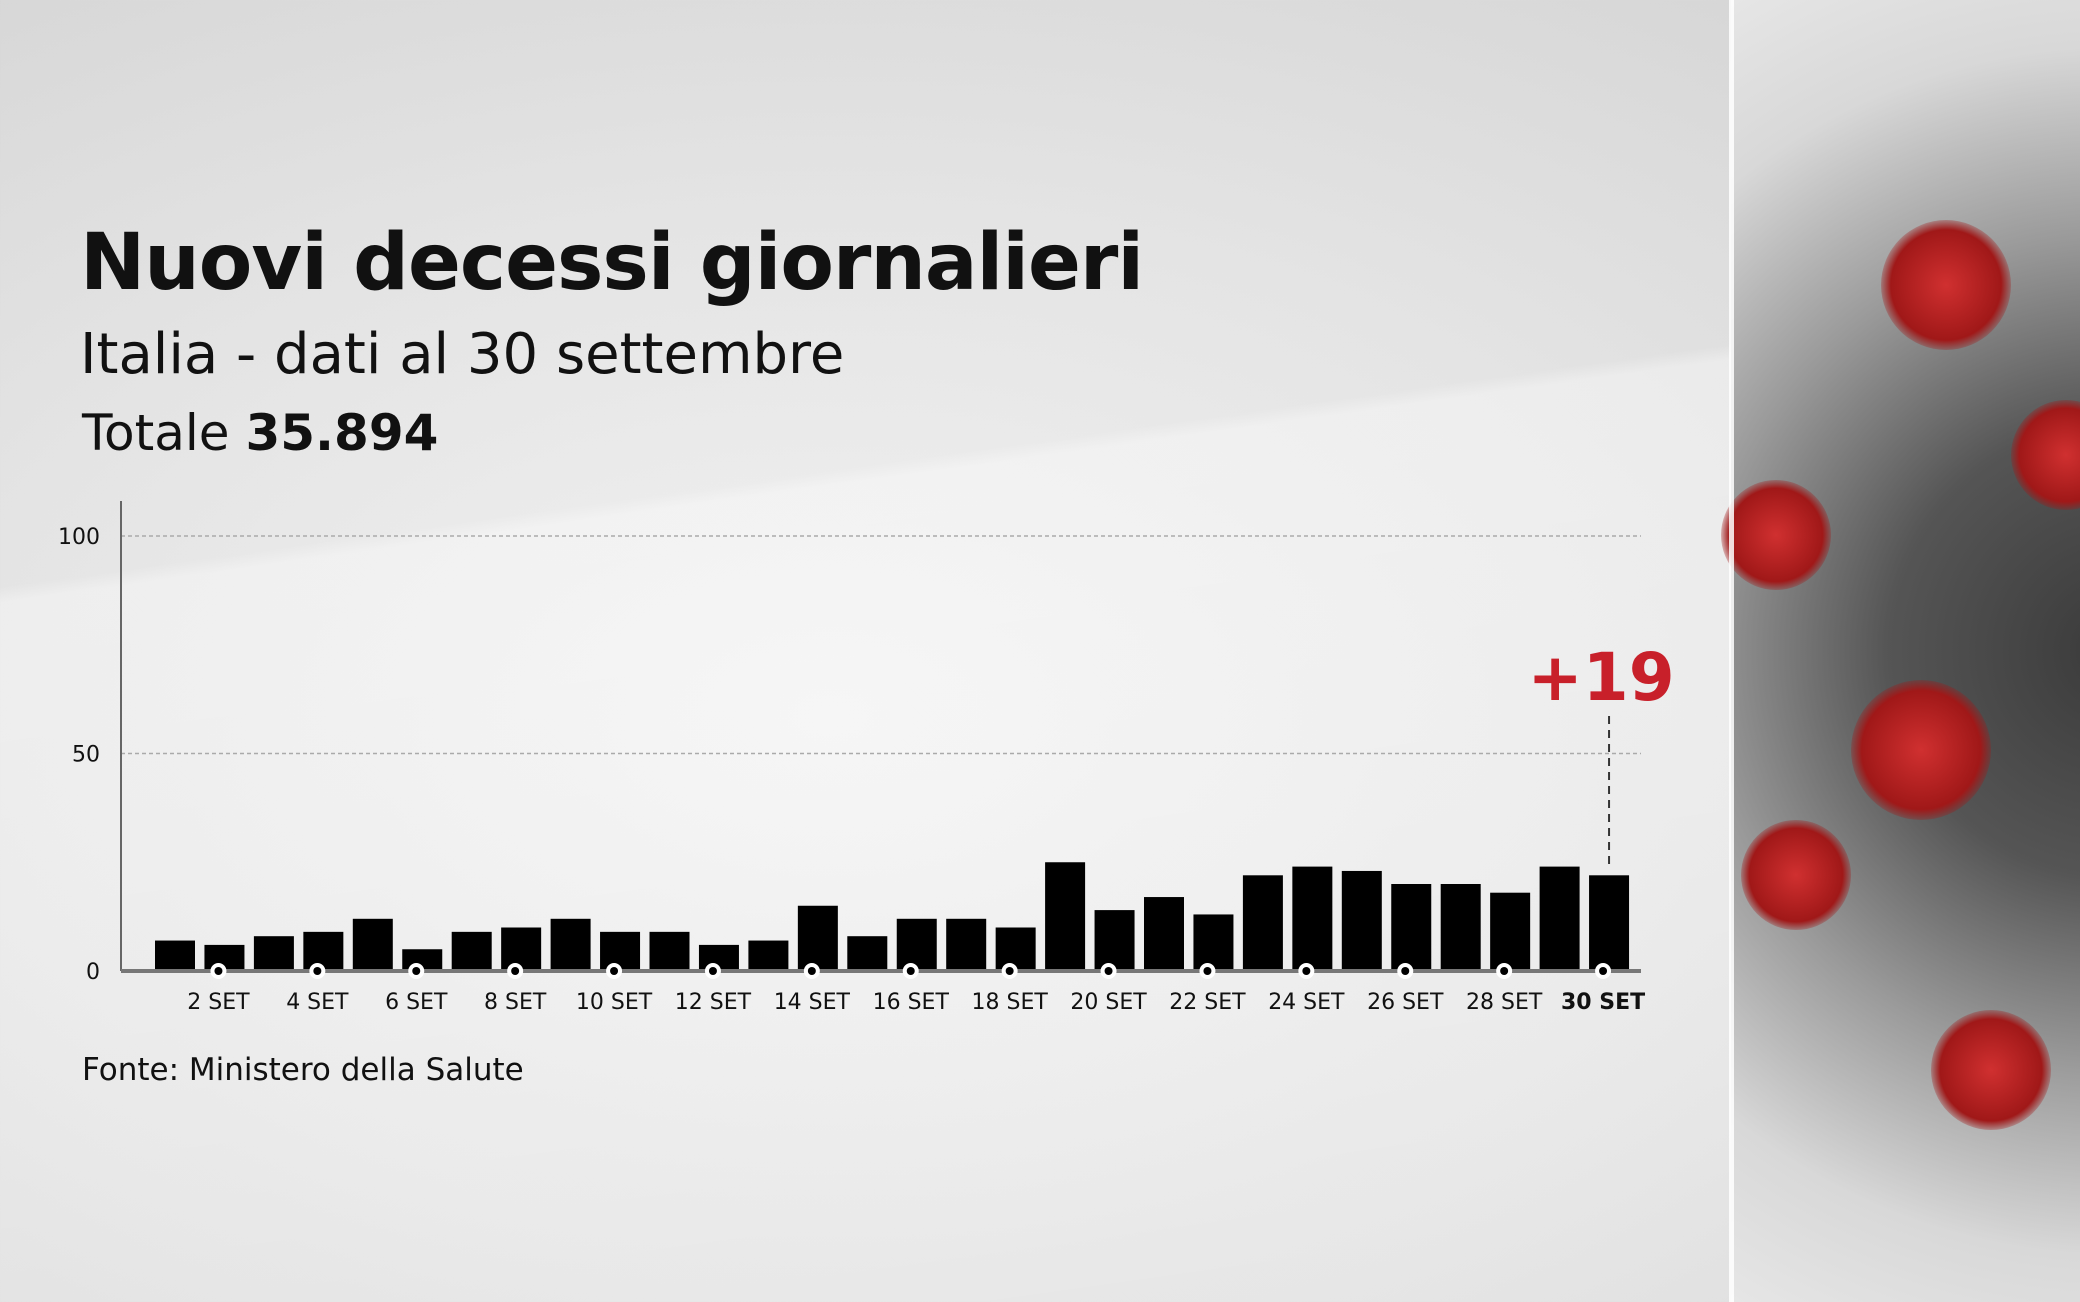 This screenshot has height=1302, width=2080. Describe the element at coordinates (713, 1002) in the screenshot. I see `x-tick-label: 12 SET` at that location.